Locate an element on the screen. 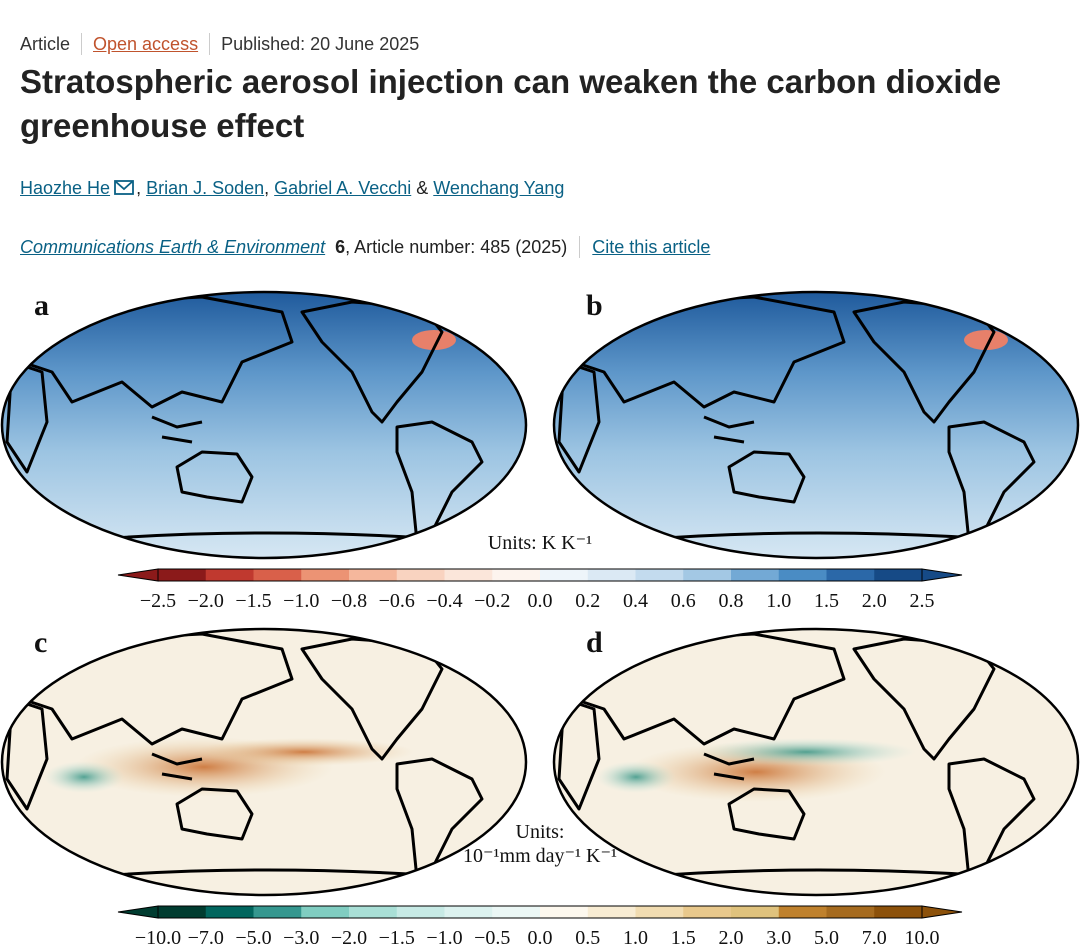 The height and width of the screenshot is (945, 1080). cite-link: Cite this article is located at coordinates (651, 246).